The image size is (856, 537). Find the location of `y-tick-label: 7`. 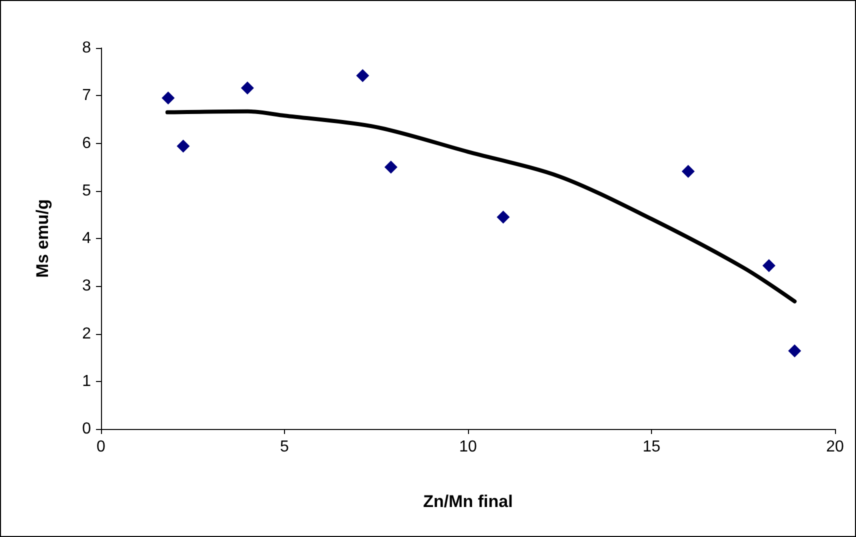

y-tick-label: 7 is located at coordinates (87, 95).